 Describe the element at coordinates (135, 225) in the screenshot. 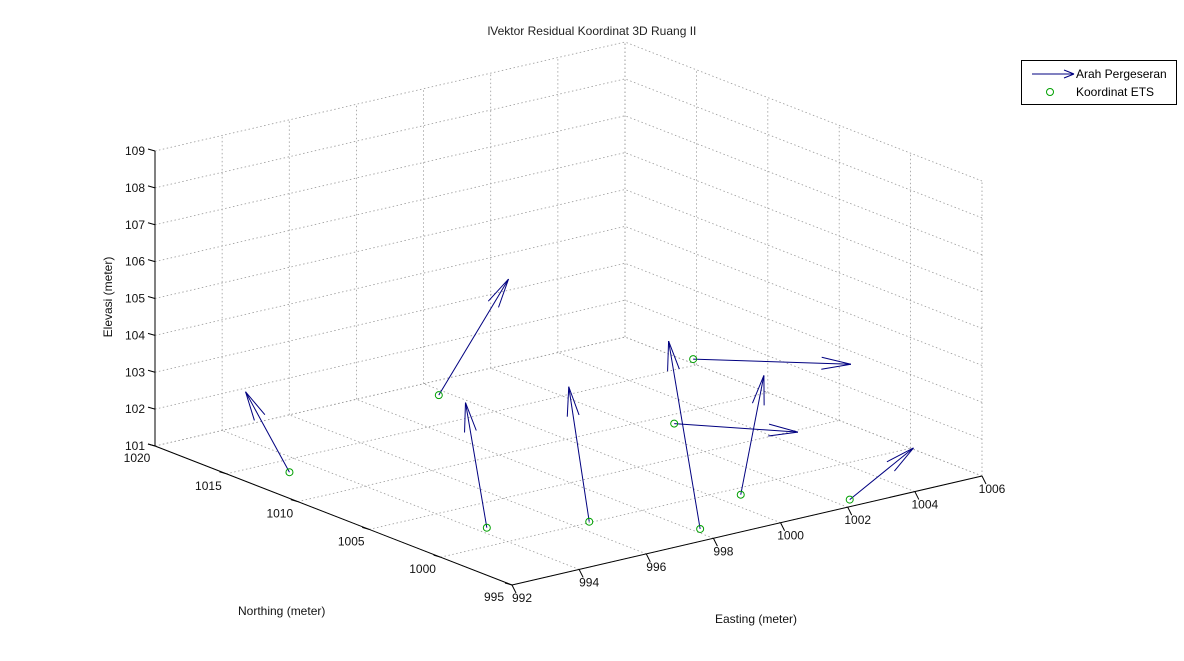

I see `z-tick-label: 107` at that location.